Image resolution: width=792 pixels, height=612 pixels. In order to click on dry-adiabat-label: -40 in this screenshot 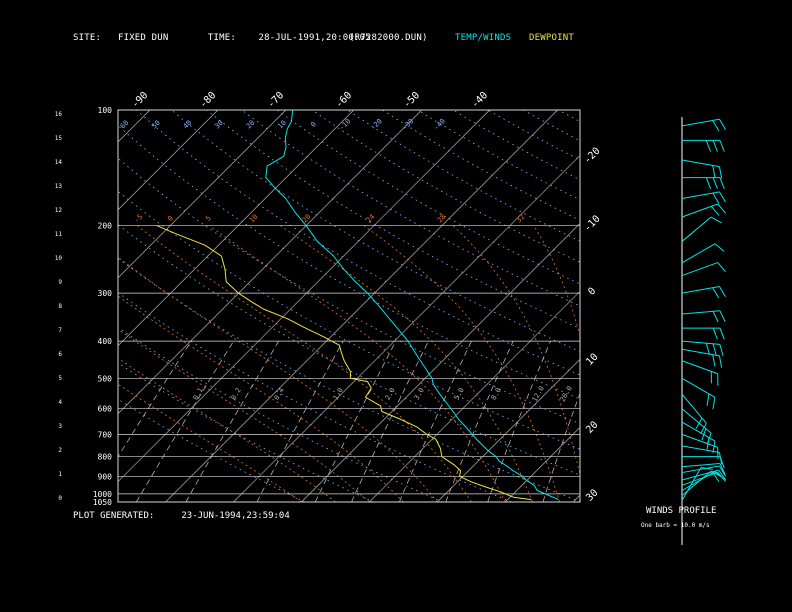, I will do `click(439, 124)`.